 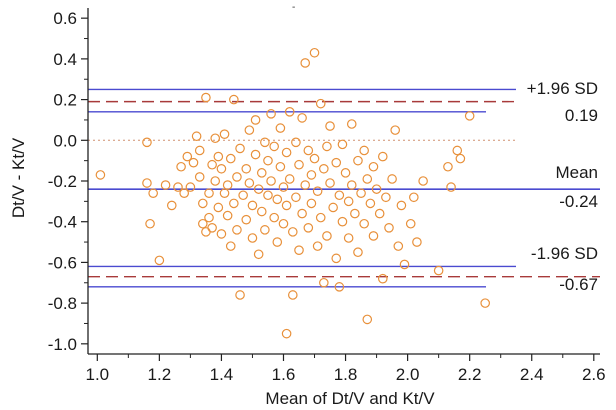 What do you see at coordinates (564, 253) in the screenshot?
I see `lower-limit-label: -1.96 SD` at bounding box center [564, 253].